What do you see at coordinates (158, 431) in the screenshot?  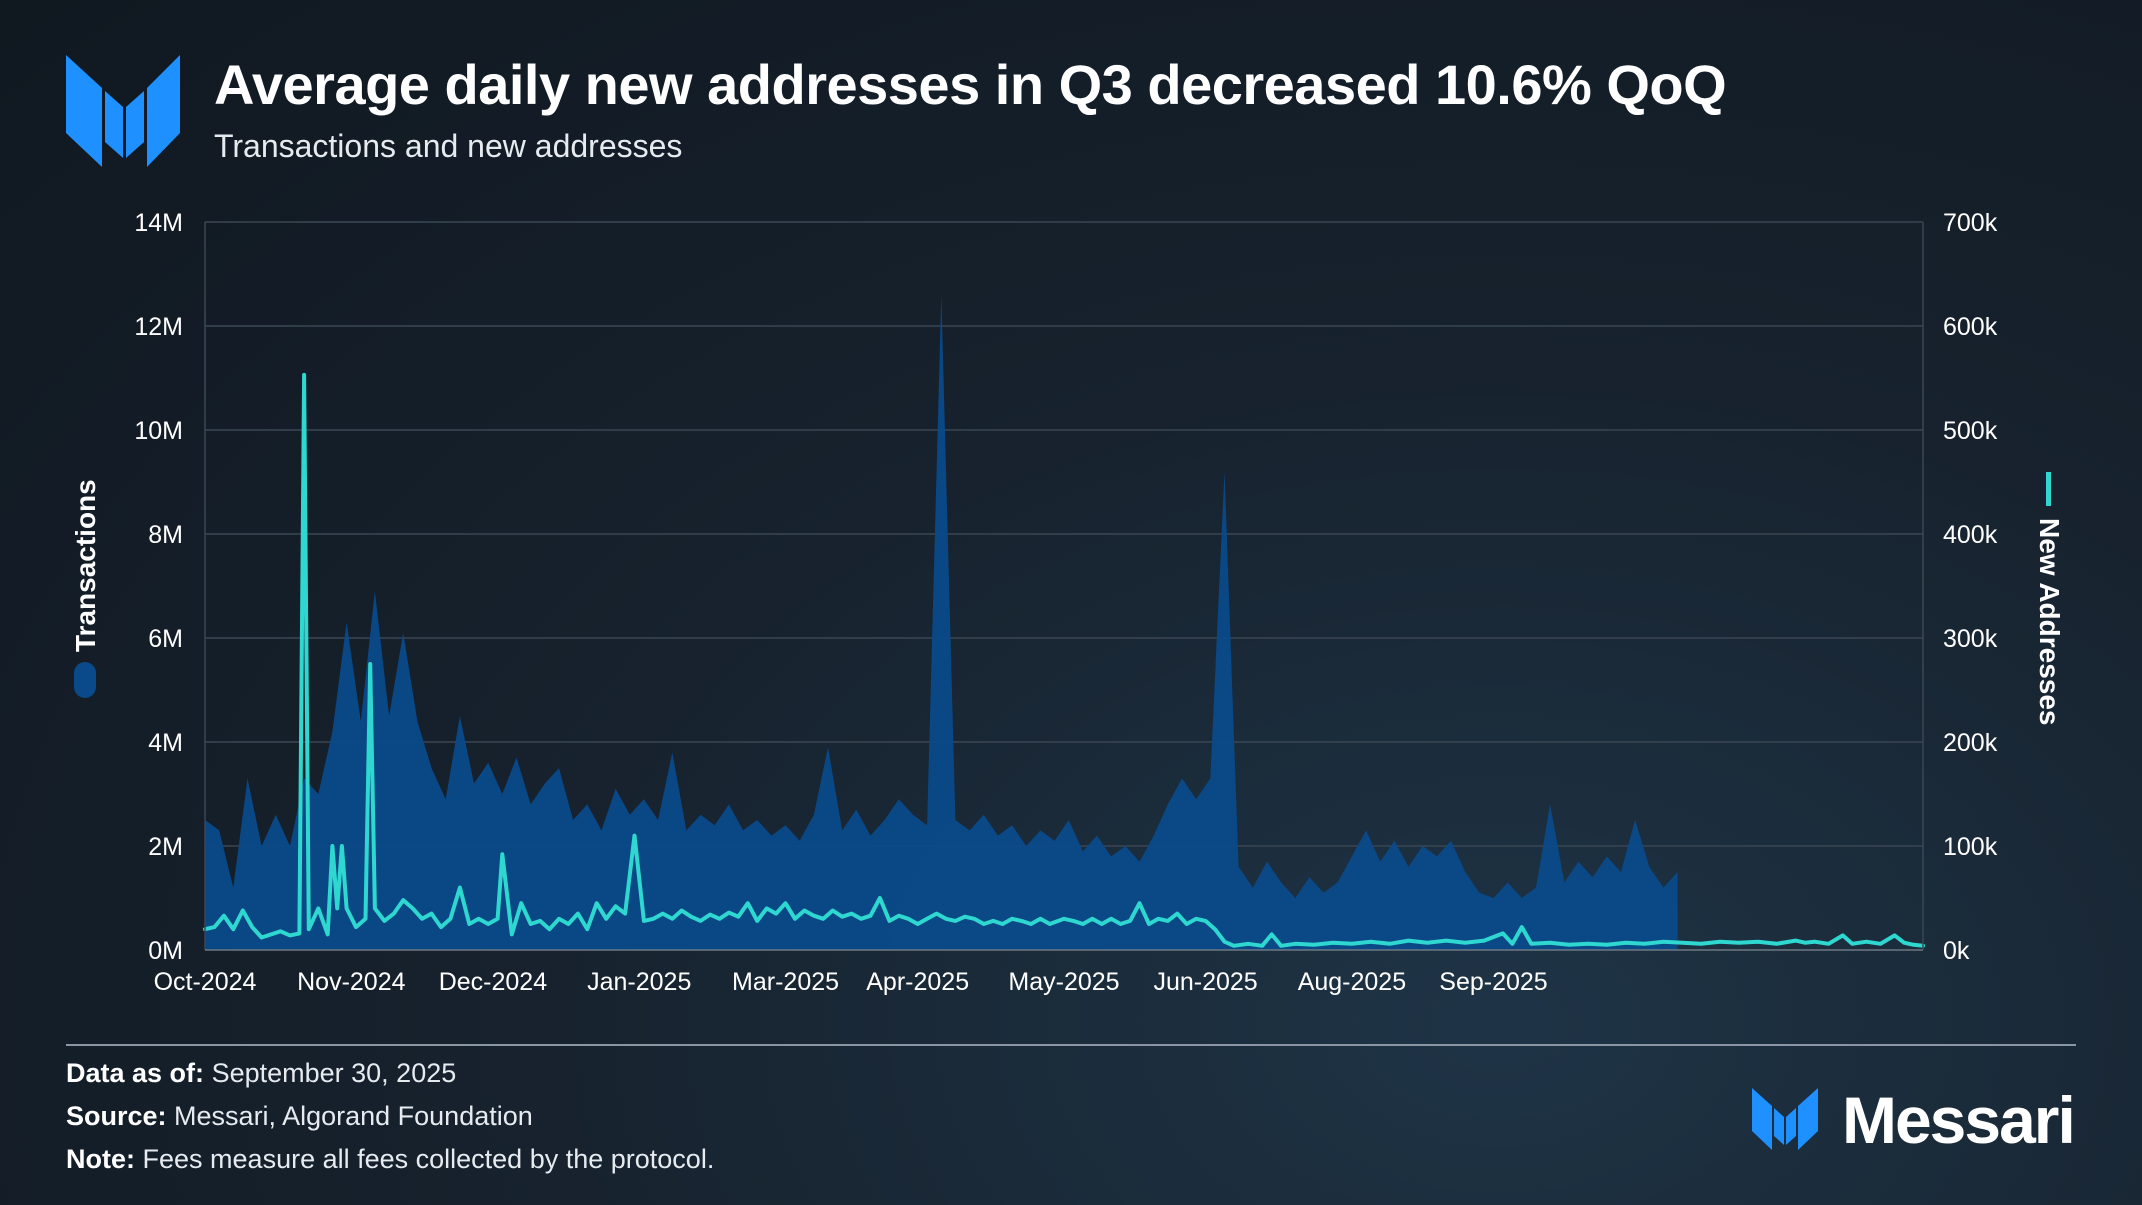 I see `left-tick-label: 10M` at bounding box center [158, 431].